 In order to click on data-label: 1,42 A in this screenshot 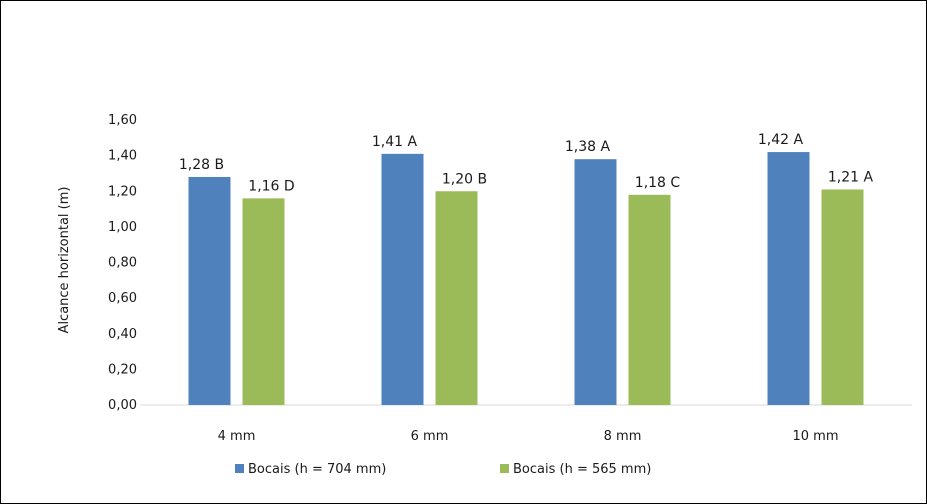, I will do `click(781, 140)`.